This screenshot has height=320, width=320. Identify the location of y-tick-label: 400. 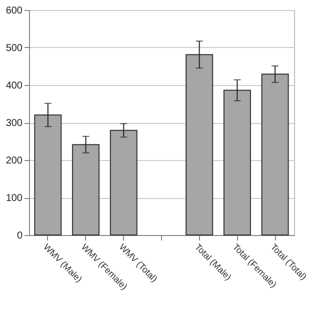
(14, 86).